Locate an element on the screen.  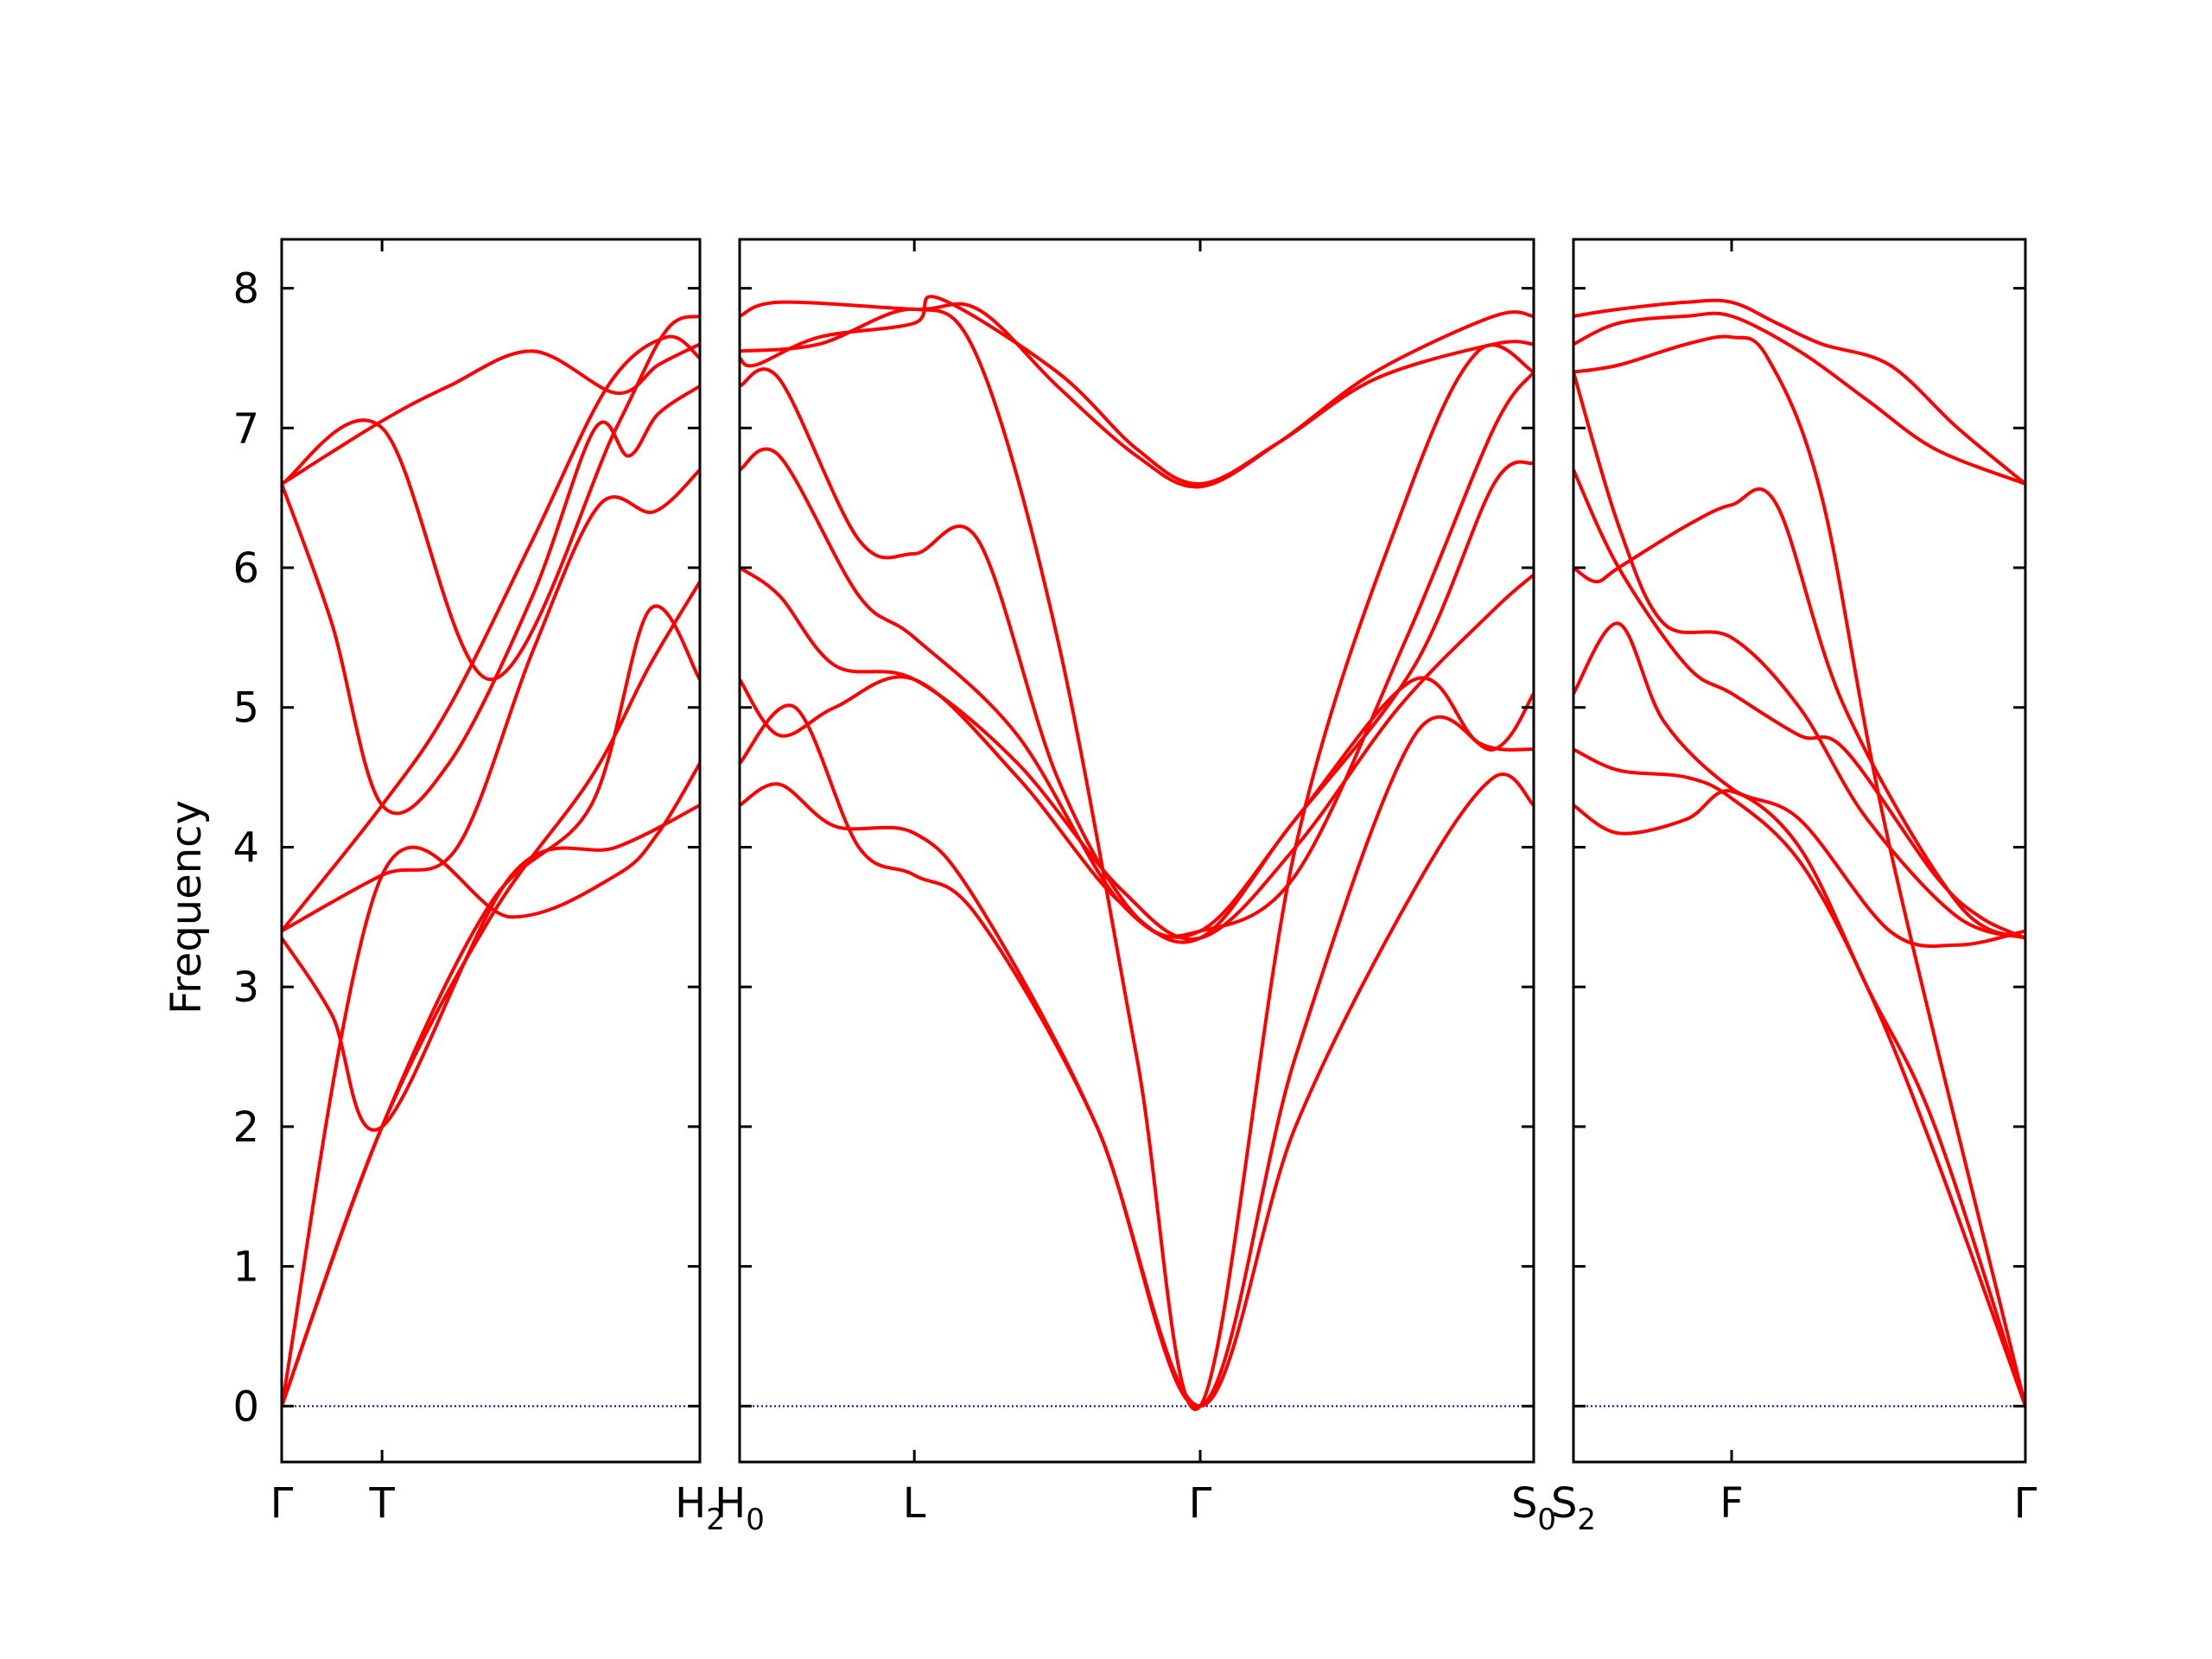
kpoint-label-2-1: H0 is located at coordinates (740, 1508).